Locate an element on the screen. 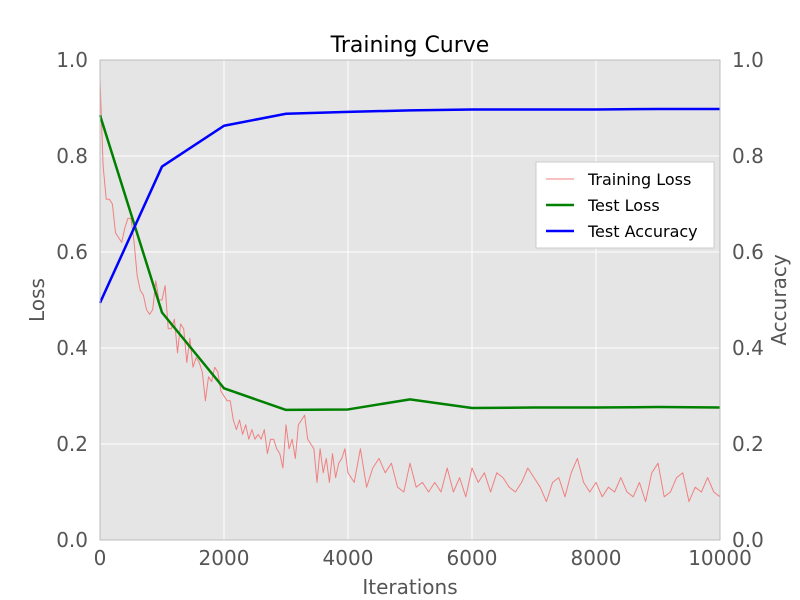  y2-tick-label: 0.2 is located at coordinates (748, 444).